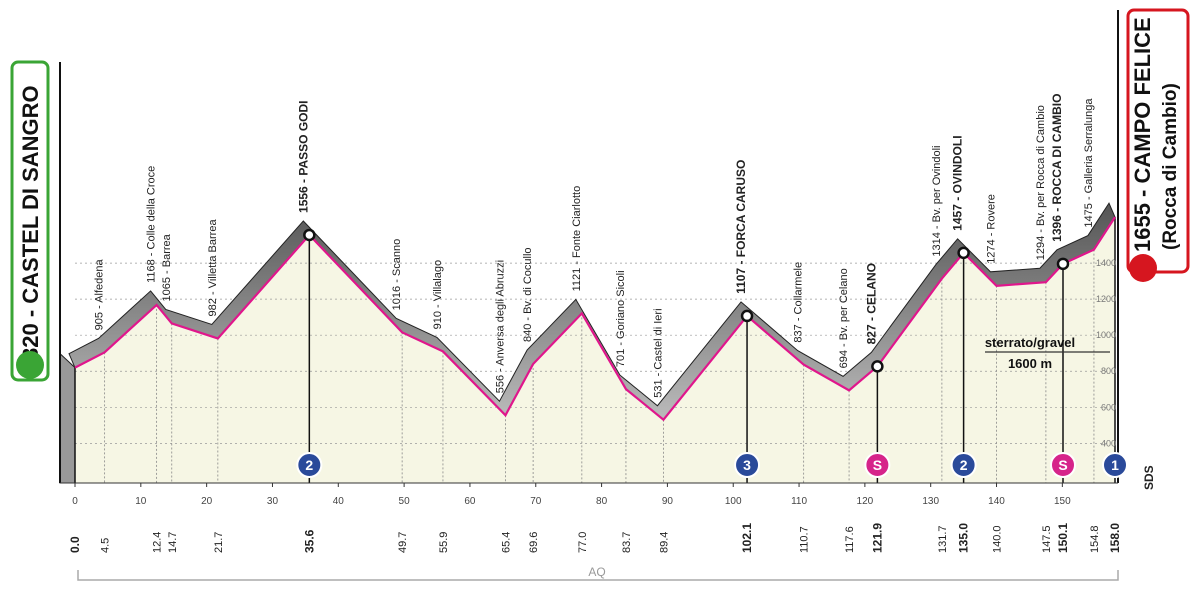 Image resolution: width=1200 pixels, height=600 pixels. I want to click on waypoint-label: 1065 - Barrea, so click(167, 267).